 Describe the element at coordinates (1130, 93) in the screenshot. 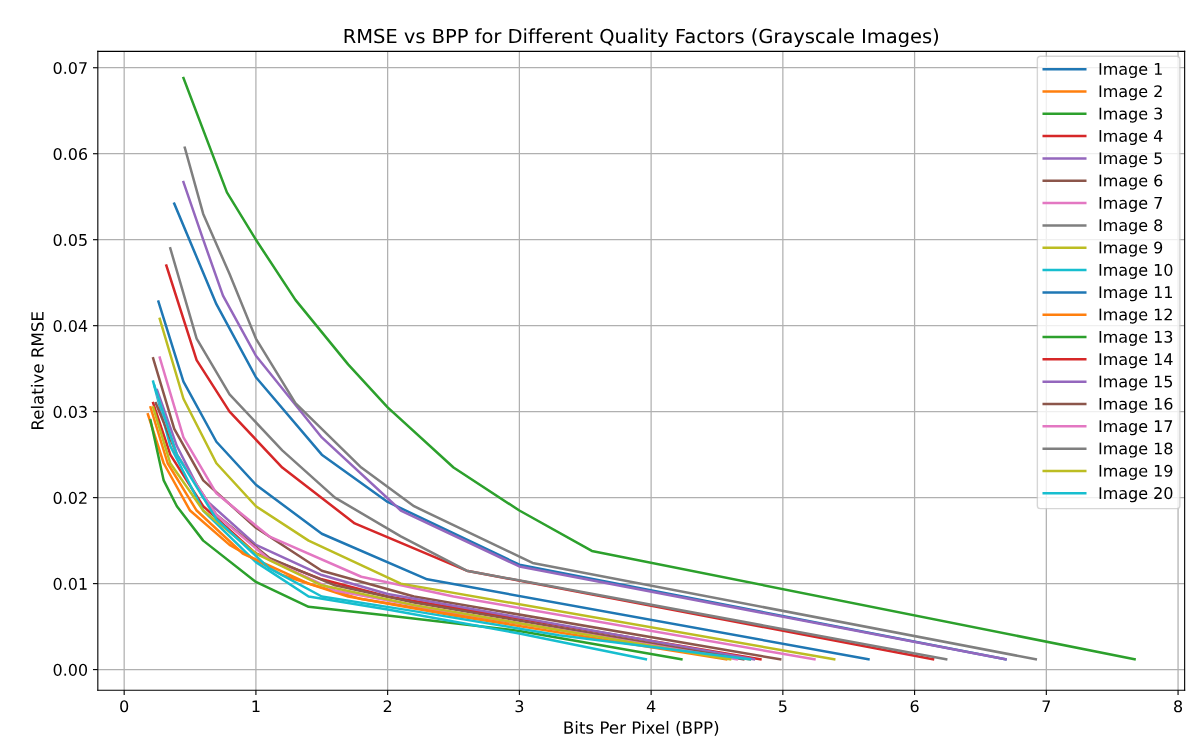

I see `legend-label: Image 2` at that location.